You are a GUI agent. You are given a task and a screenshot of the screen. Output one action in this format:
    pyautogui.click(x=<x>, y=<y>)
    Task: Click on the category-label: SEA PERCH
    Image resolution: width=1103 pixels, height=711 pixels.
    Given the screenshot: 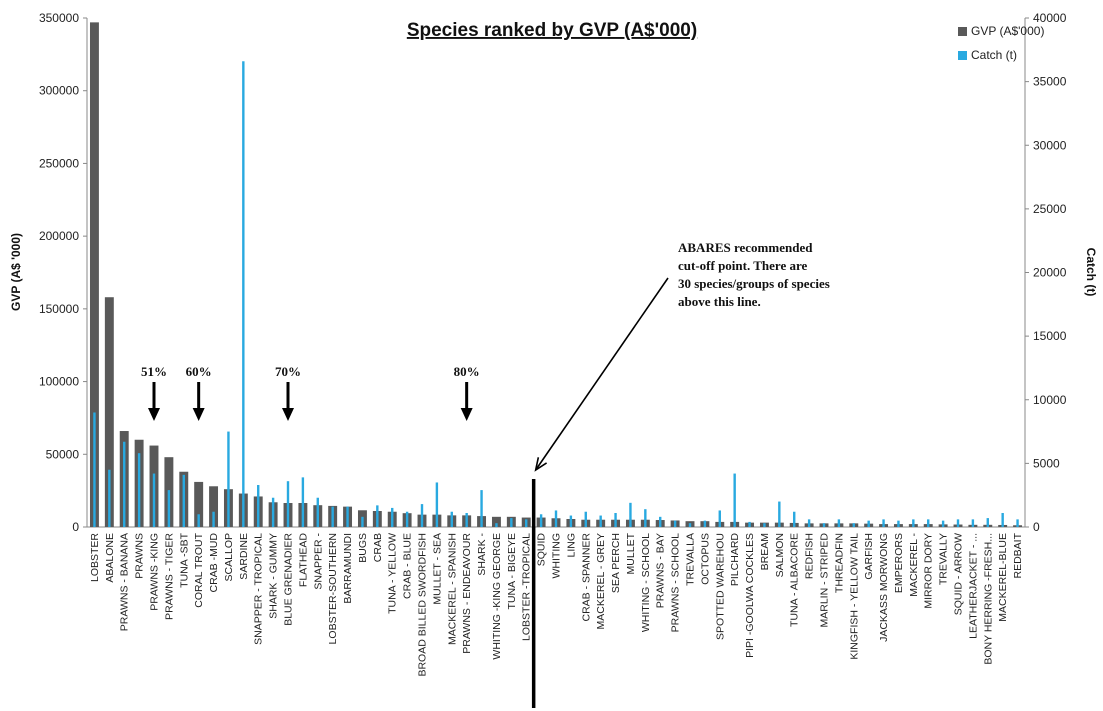 What is the action you would take?
    pyautogui.click(x=616, y=563)
    